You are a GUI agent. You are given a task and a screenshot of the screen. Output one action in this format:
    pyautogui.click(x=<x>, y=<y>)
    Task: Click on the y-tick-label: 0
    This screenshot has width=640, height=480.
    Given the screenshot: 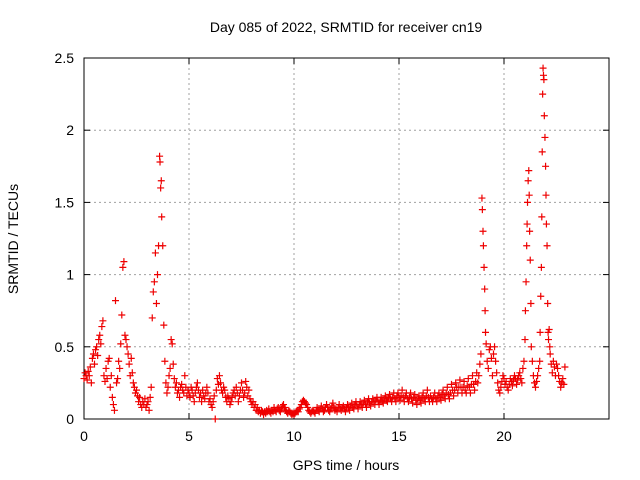 What is the action you would take?
    pyautogui.click(x=70, y=419)
    